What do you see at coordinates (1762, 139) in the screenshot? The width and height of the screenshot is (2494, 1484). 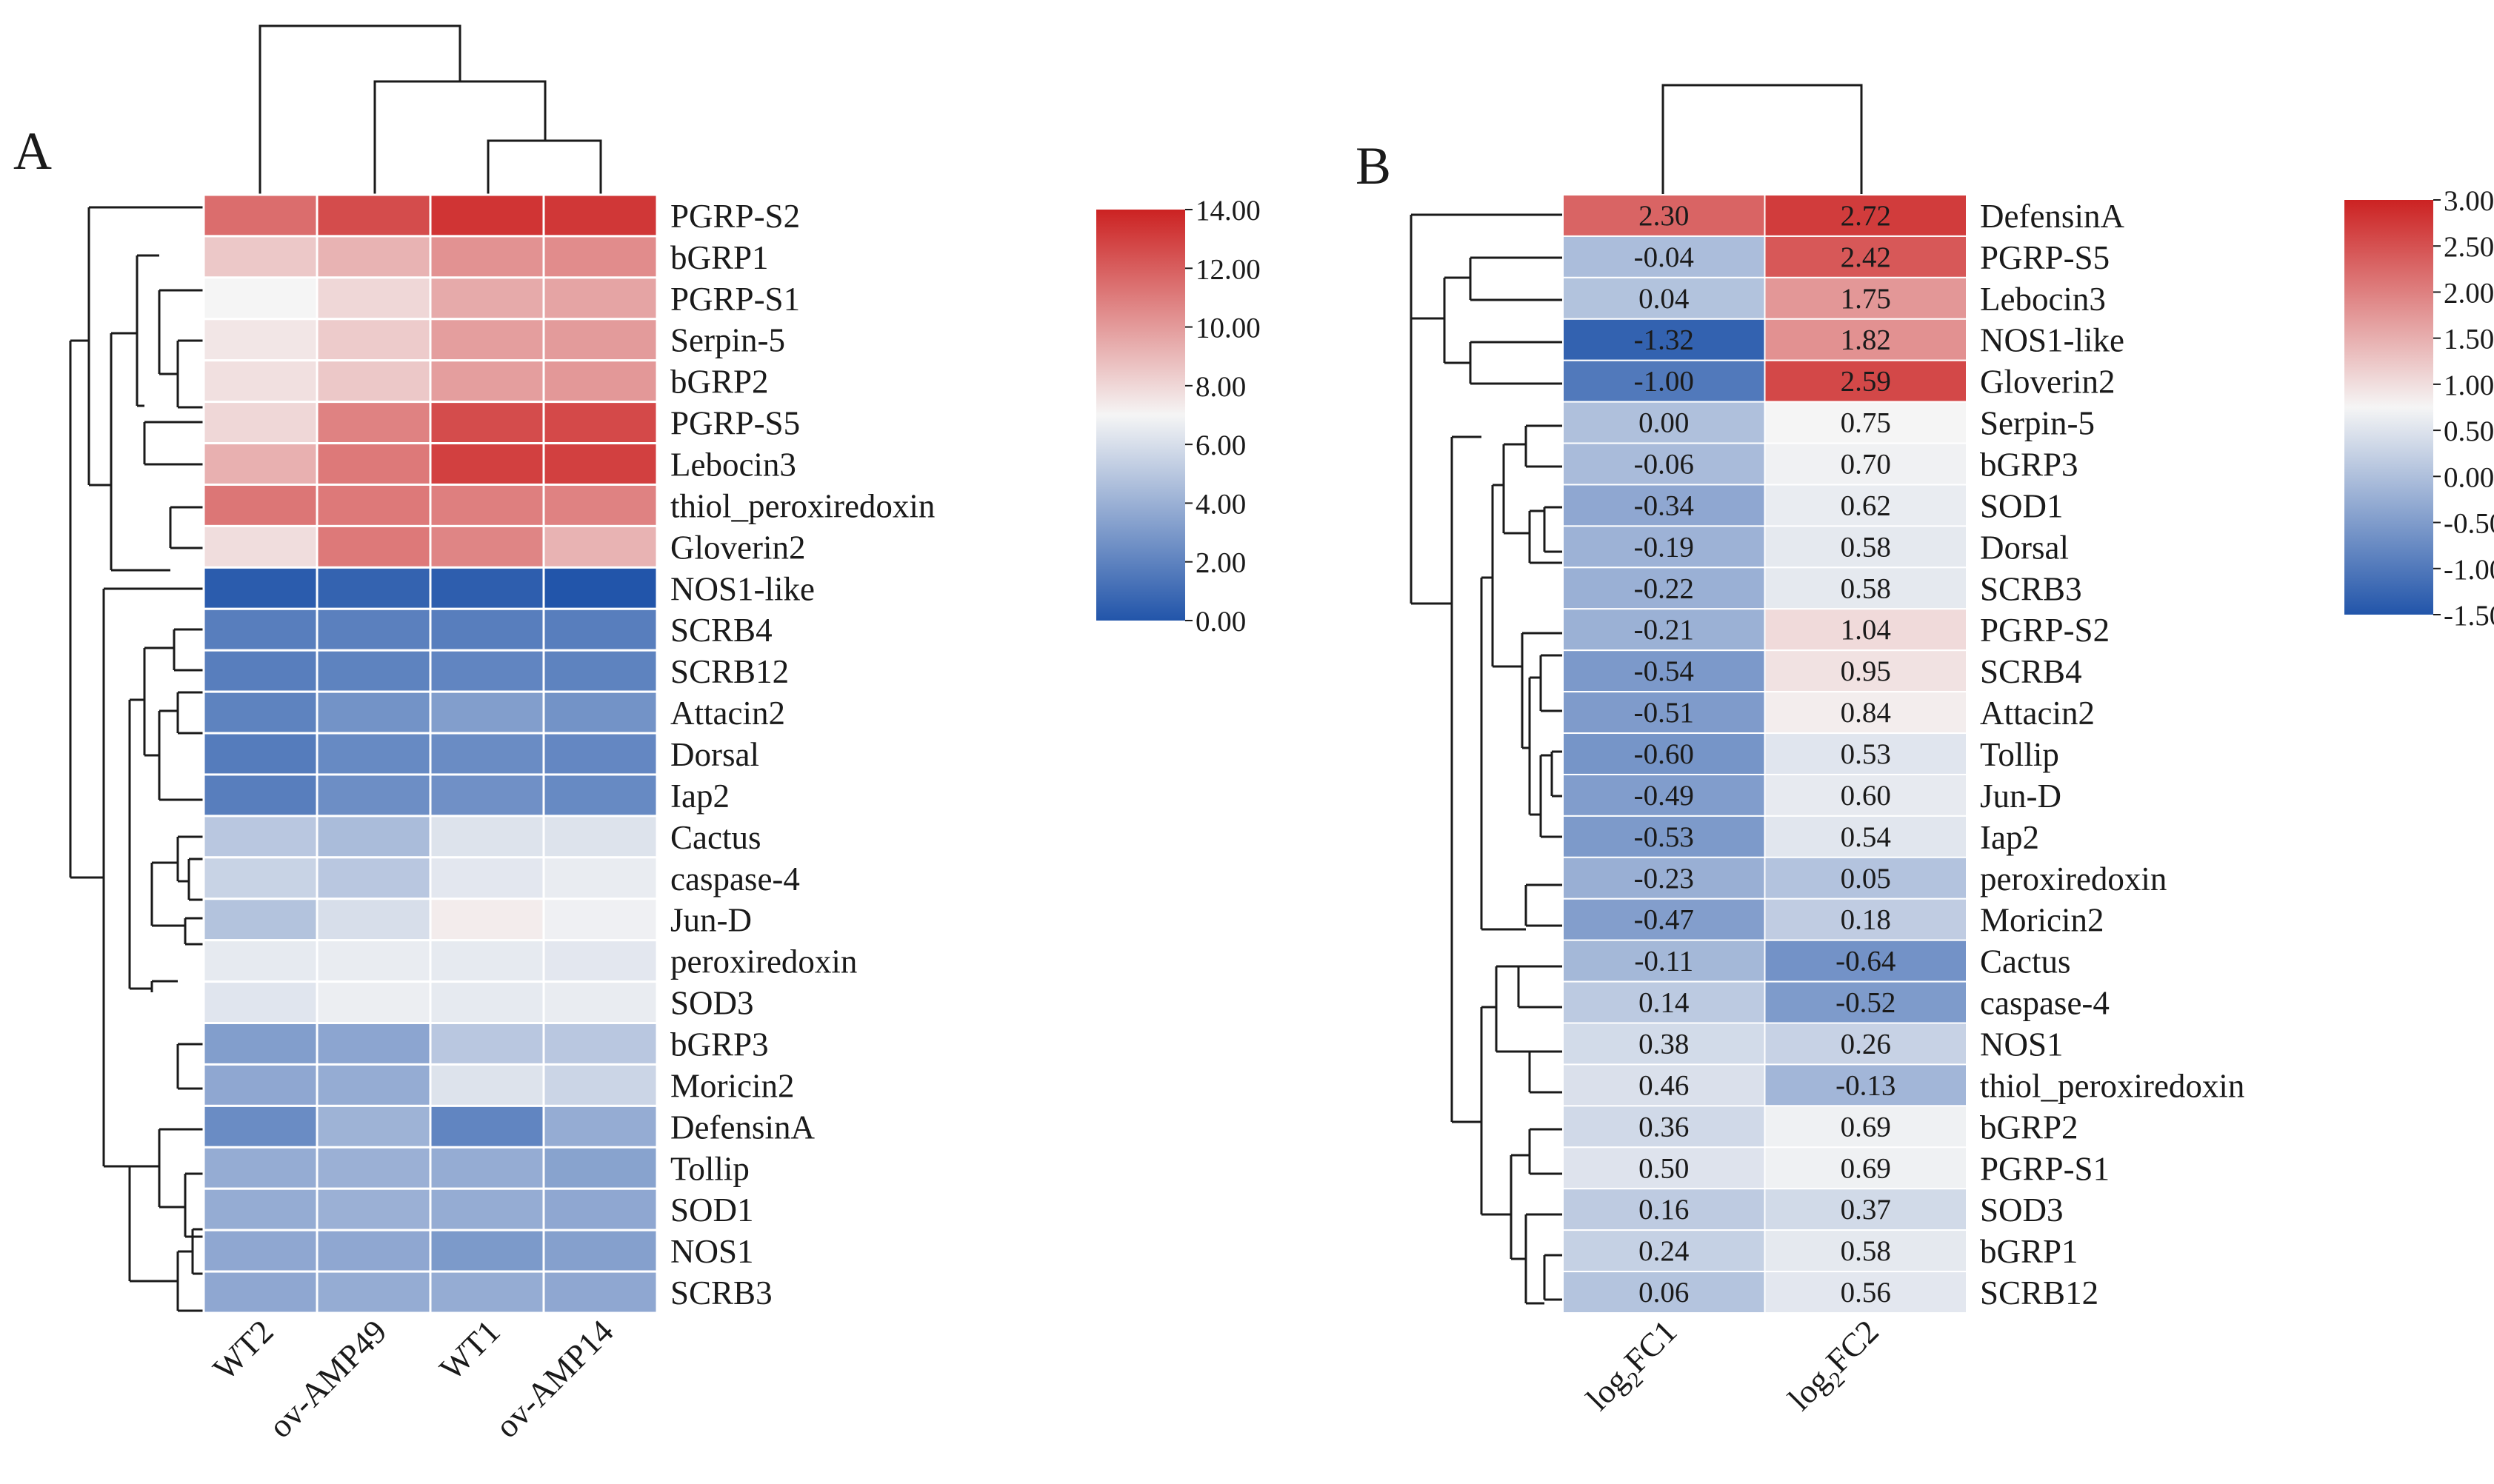 I see `panel-b-column-dendrogram` at bounding box center [1762, 139].